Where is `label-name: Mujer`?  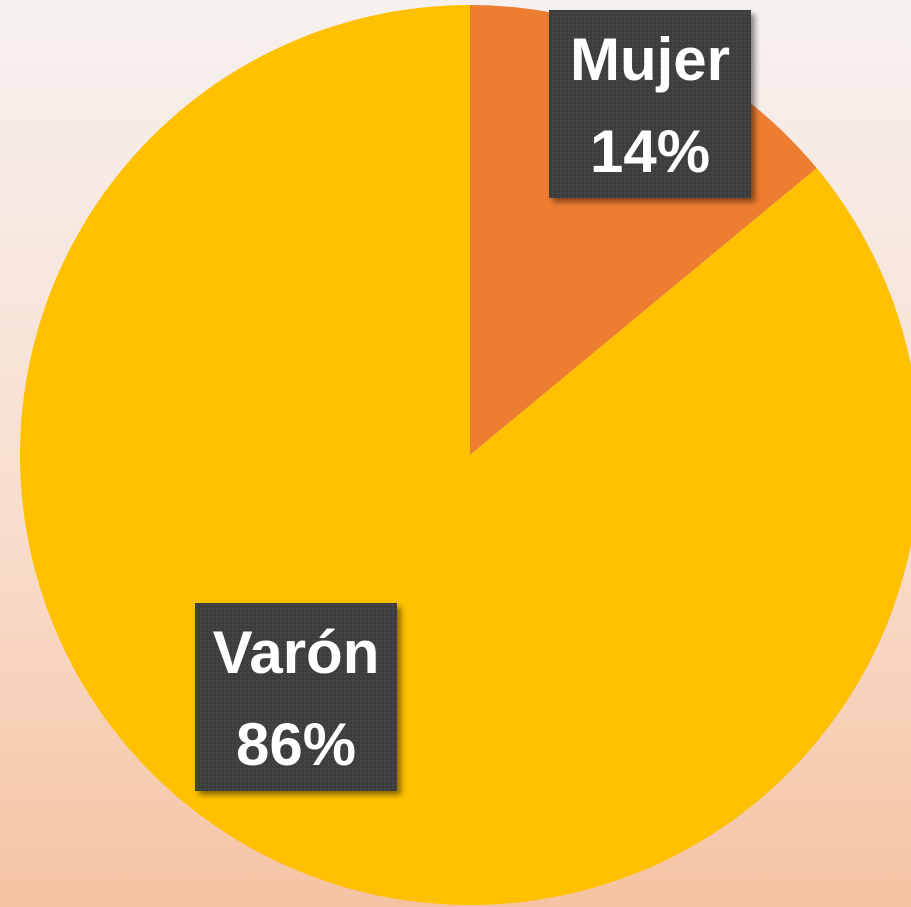
label-name: Mujer is located at coordinates (650, 59).